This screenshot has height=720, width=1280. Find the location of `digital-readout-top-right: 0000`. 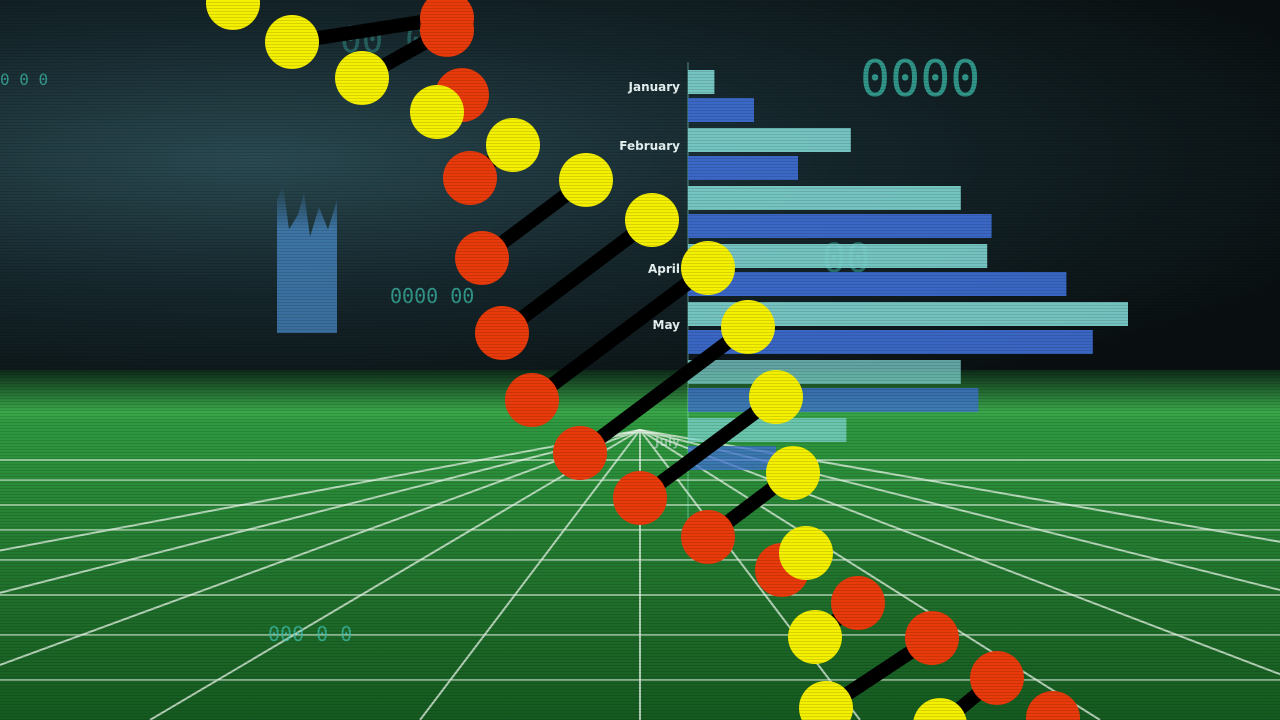

digital-readout-top-right: 0000 is located at coordinates (920, 79).